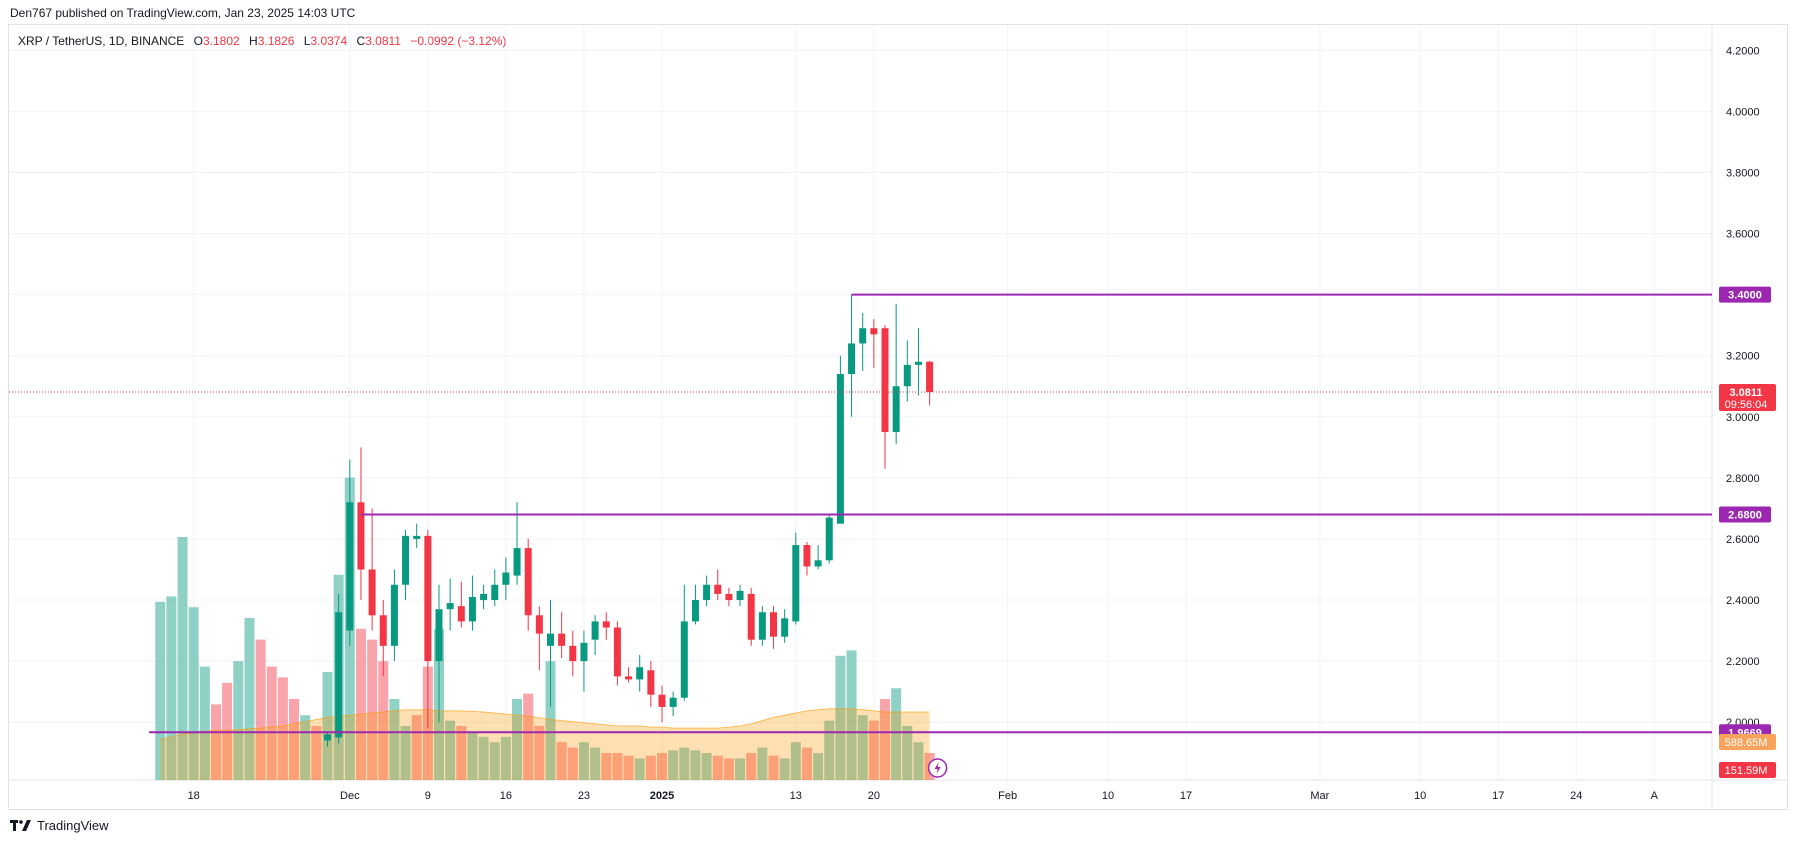 The width and height of the screenshot is (1794, 844). What do you see at coordinates (101, 41) in the screenshot?
I see `symbol-info: XRP / TetherUS, 1D, BINANCE` at bounding box center [101, 41].